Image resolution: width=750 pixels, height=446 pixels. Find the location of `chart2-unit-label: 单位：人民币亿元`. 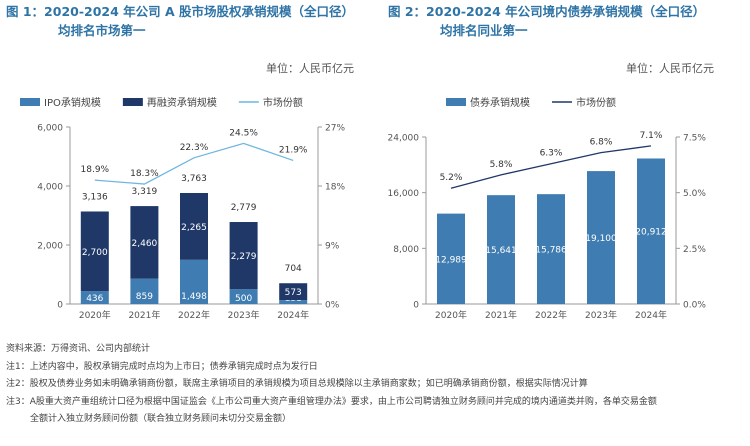

chart2-unit-label: 单位：人民币亿元 is located at coordinates (670, 68).